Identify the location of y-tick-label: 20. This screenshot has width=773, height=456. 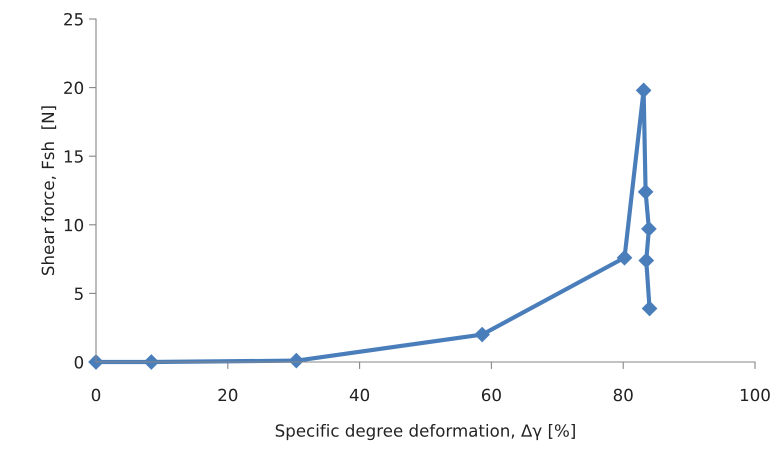
(74, 88).